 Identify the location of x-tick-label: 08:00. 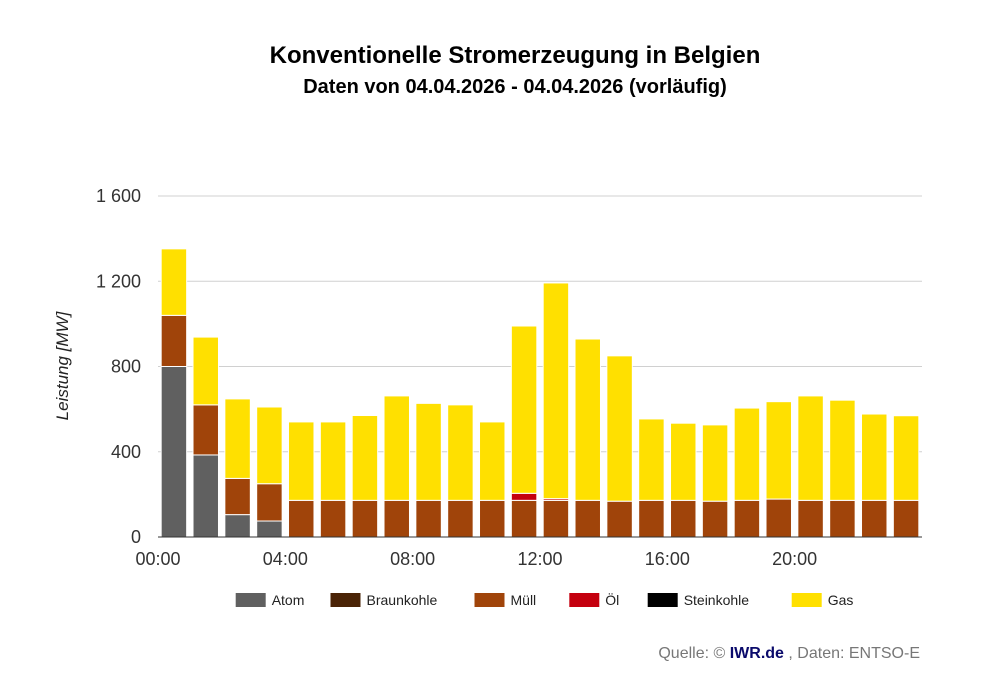
(412, 559).